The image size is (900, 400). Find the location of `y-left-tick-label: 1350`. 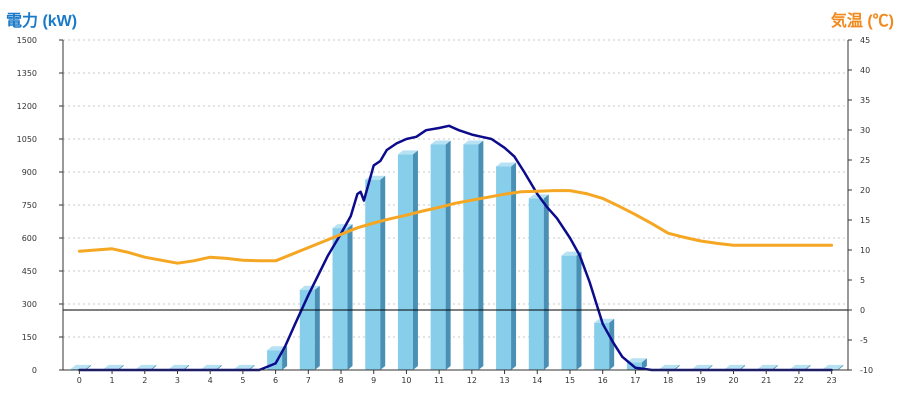

y-left-tick-label: 1350 is located at coordinates (27, 73).